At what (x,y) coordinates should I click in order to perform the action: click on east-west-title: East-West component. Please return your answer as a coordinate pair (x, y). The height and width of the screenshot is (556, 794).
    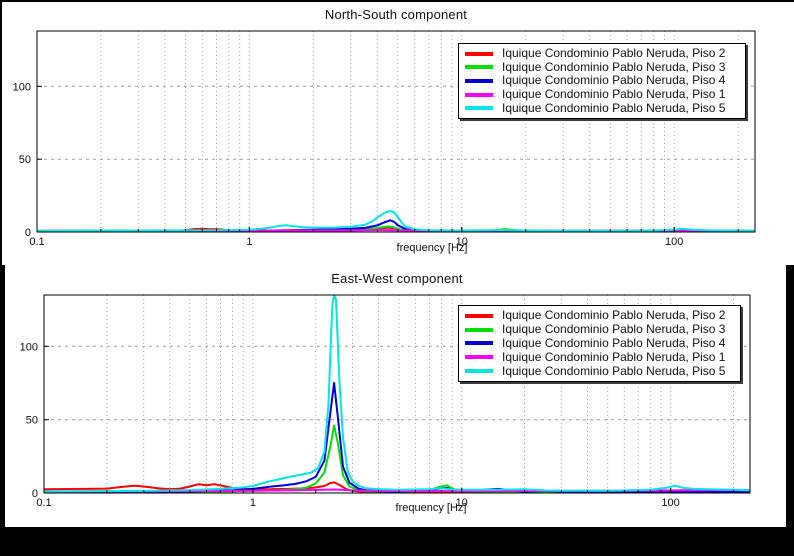
    Looking at the image, I should click on (397, 278).